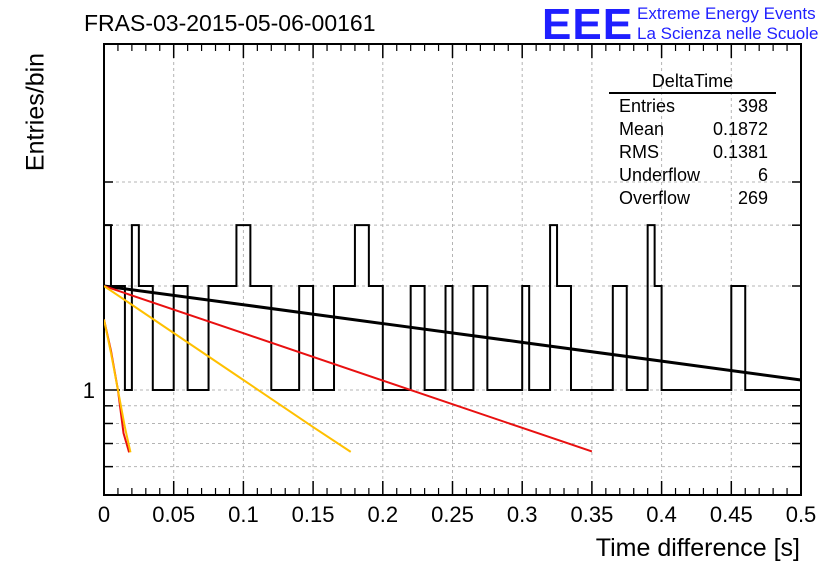  What do you see at coordinates (752, 106) in the screenshot?
I see `stats-value: 398` at bounding box center [752, 106].